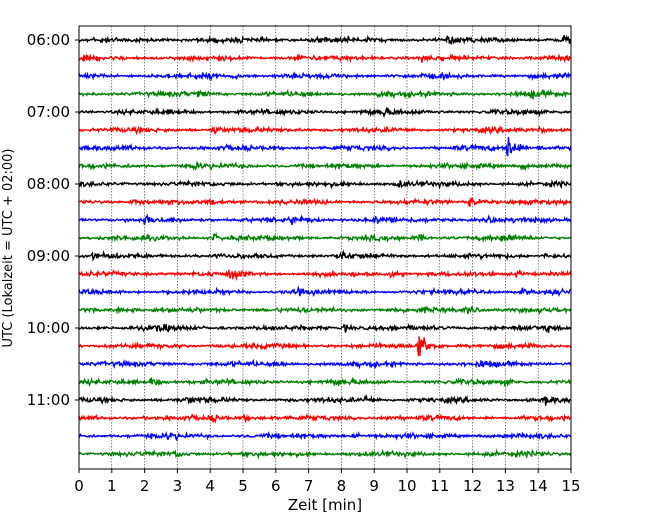 This screenshot has height=520, width=650. What do you see at coordinates (178, 486) in the screenshot?
I see `x-tick-label: 3` at bounding box center [178, 486].